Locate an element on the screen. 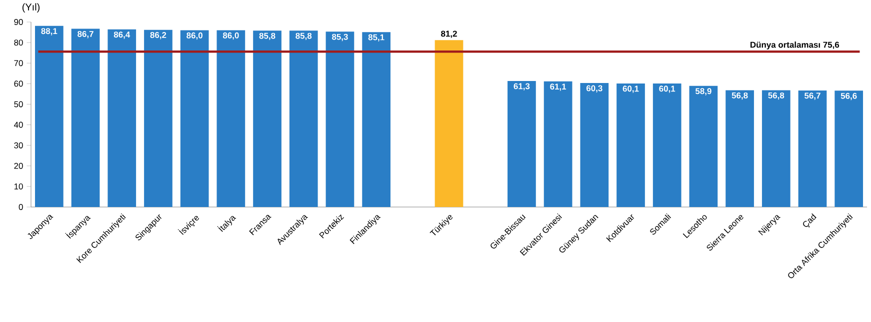  y-tick-label: 50 is located at coordinates (18, 104).